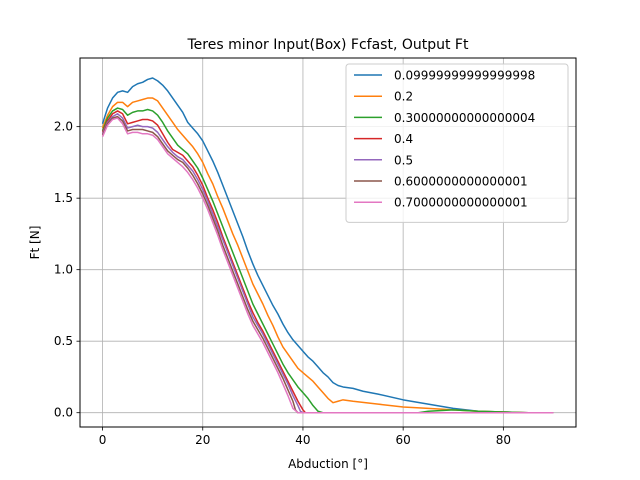  Describe the element at coordinates (103, 440) in the screenshot. I see `x-tick-label: 0` at that location.